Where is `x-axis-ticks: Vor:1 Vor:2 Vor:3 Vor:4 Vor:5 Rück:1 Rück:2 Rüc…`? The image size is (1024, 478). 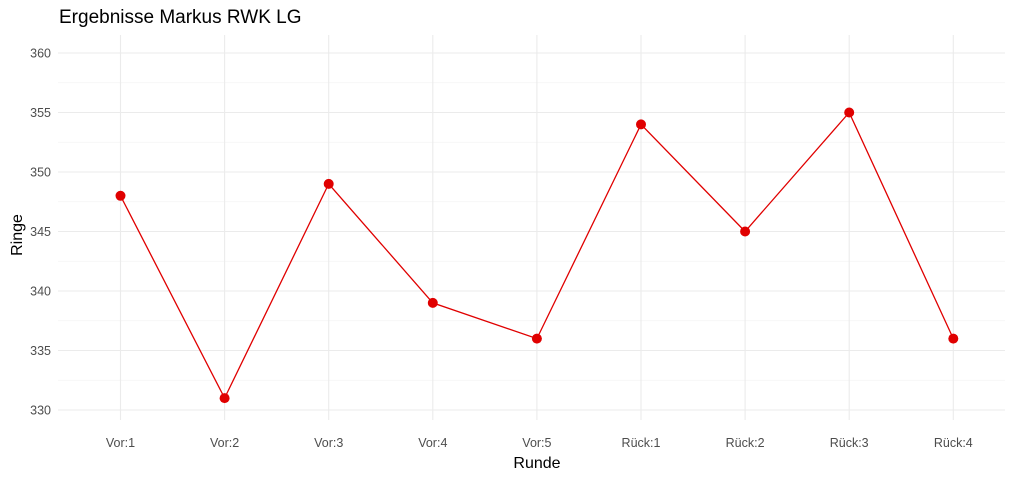 x-axis-ticks: Vor:1 Vor:2 Vor:3 Vor:4 Vor:5 Rück:1 Rück:2 Rüc… is located at coordinates (539, 443).